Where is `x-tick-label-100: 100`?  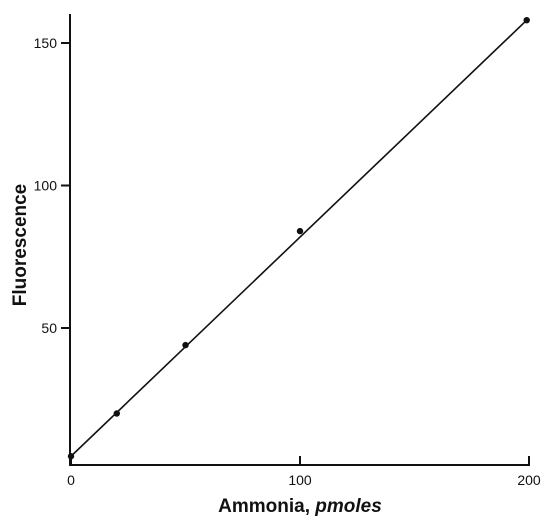 x-tick-label-100: 100 is located at coordinates (300, 480).